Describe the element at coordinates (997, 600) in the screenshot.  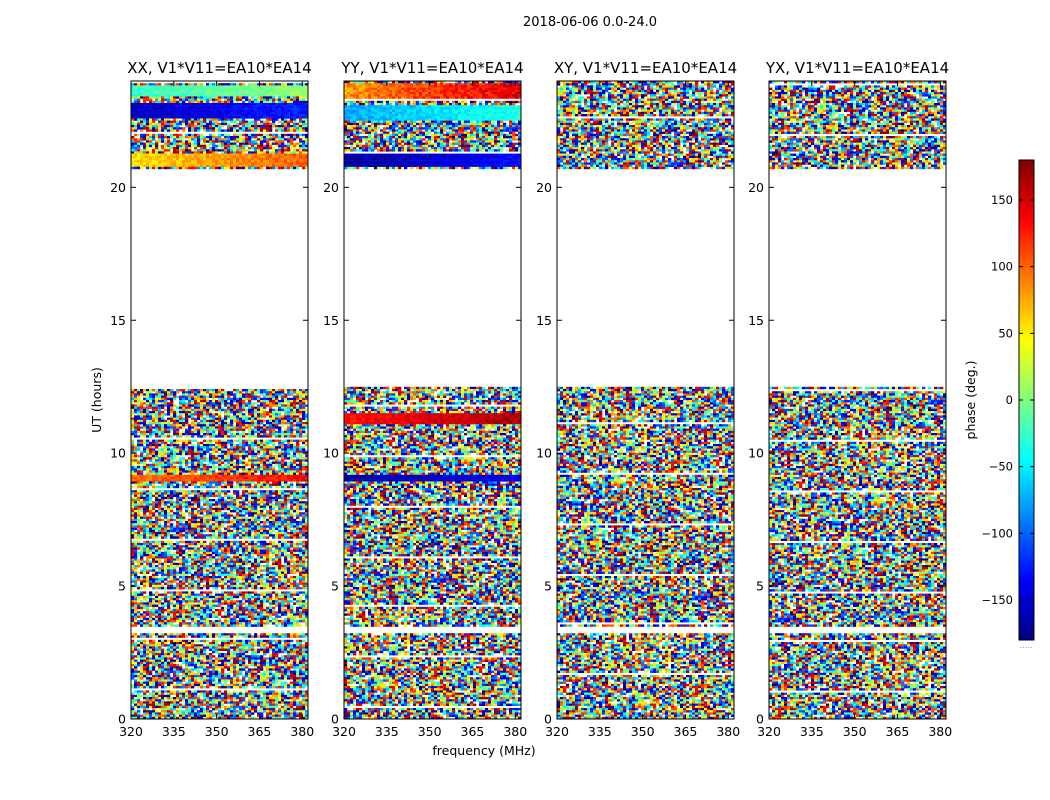
I see `colorbar-tick-label: −150` at that location.